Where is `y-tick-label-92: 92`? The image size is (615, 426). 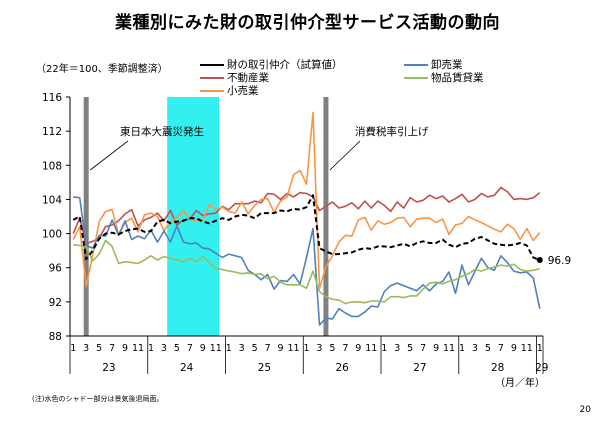
y-tick-label-92: 92 is located at coordinates (55, 303).